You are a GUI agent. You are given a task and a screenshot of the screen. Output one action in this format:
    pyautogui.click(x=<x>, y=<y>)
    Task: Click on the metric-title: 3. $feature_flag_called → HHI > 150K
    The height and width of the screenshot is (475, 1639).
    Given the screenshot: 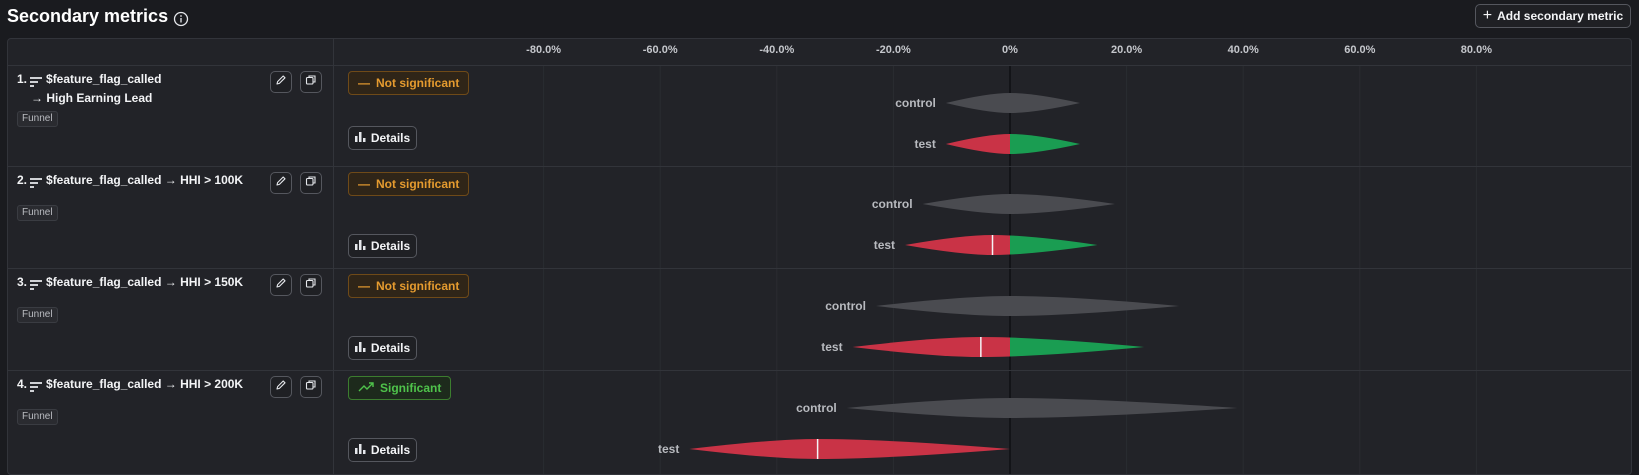 What is the action you would take?
    pyautogui.click(x=130, y=282)
    